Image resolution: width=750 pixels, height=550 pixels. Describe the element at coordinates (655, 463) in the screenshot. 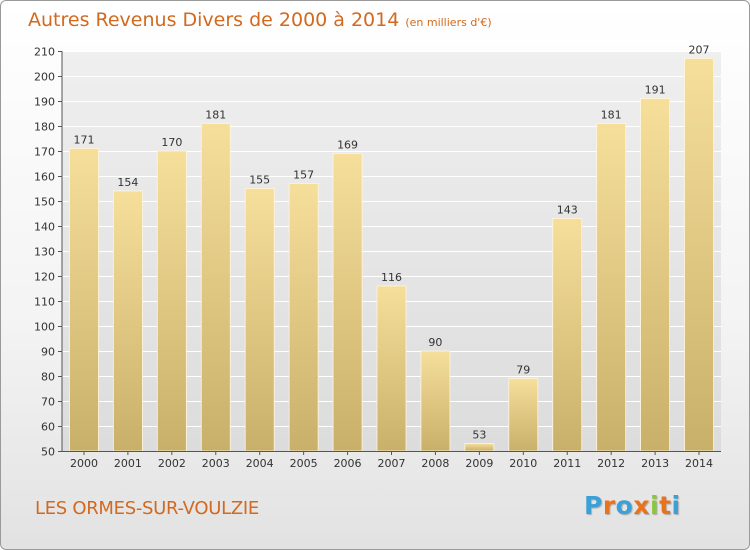

I see `x-tick-label: 2013` at that location.